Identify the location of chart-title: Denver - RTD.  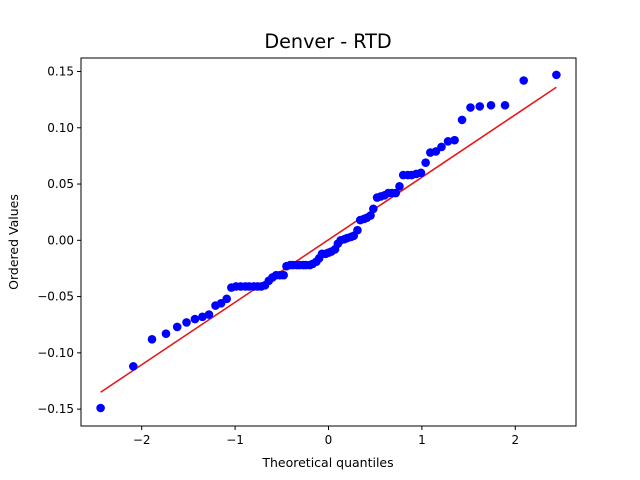
(327, 41).